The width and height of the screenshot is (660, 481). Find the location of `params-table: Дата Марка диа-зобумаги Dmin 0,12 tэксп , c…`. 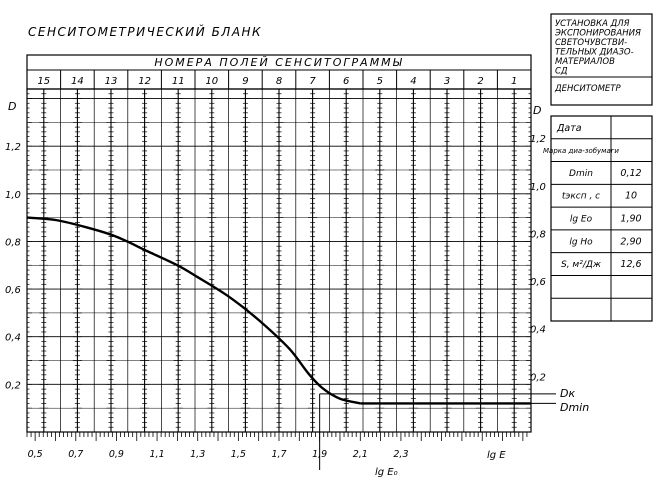

params-table: Дата Марка диа-зобумаги Dmin 0,12 tэксп , c… is located at coordinates (598, 218).